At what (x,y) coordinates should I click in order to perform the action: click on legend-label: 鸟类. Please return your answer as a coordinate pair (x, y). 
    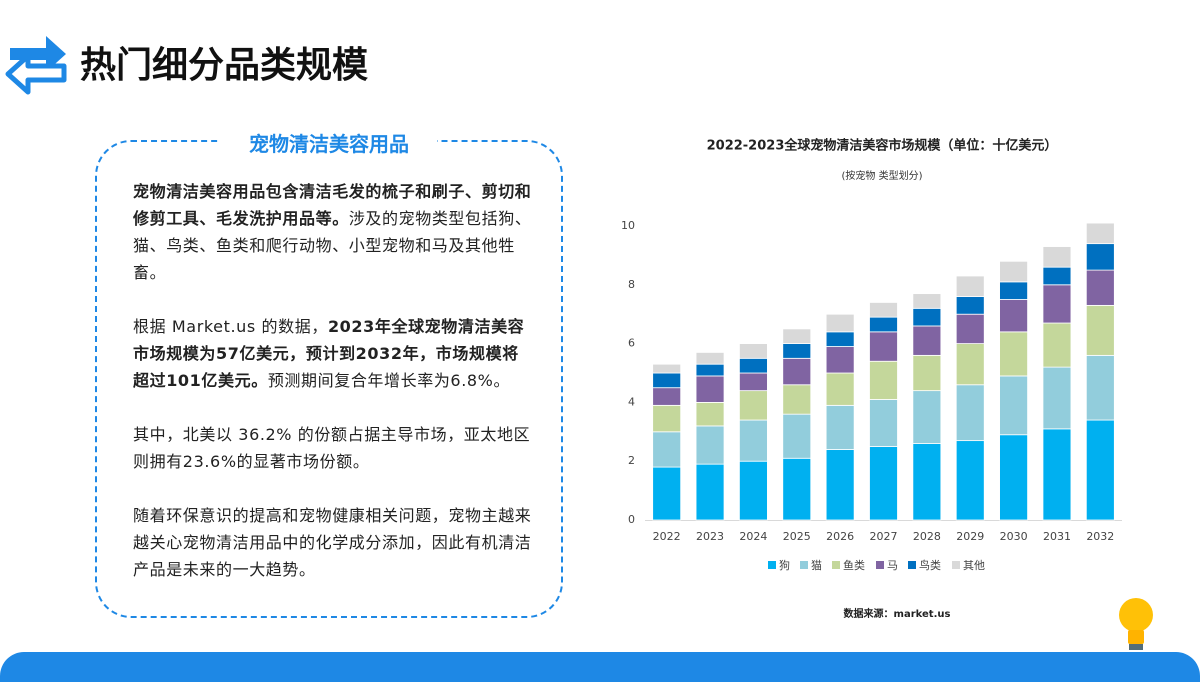
    Looking at the image, I should click on (930, 565).